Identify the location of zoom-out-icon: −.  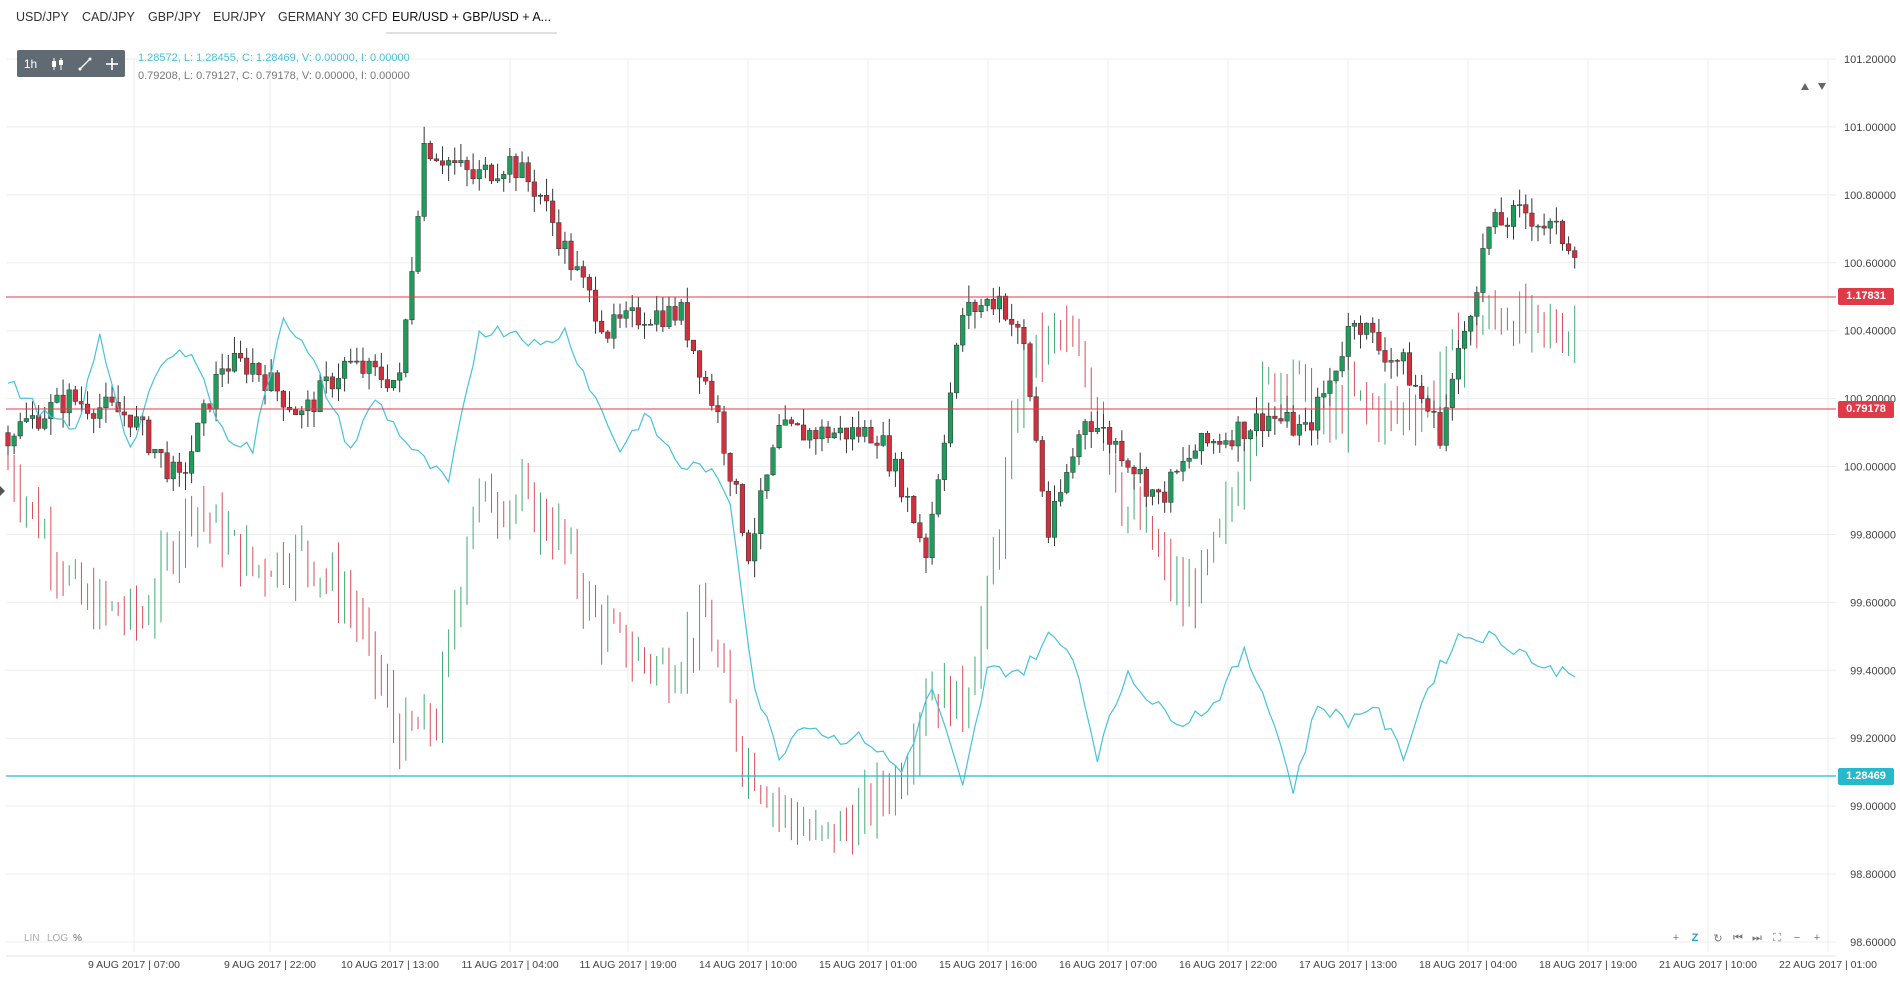
(1797, 938).